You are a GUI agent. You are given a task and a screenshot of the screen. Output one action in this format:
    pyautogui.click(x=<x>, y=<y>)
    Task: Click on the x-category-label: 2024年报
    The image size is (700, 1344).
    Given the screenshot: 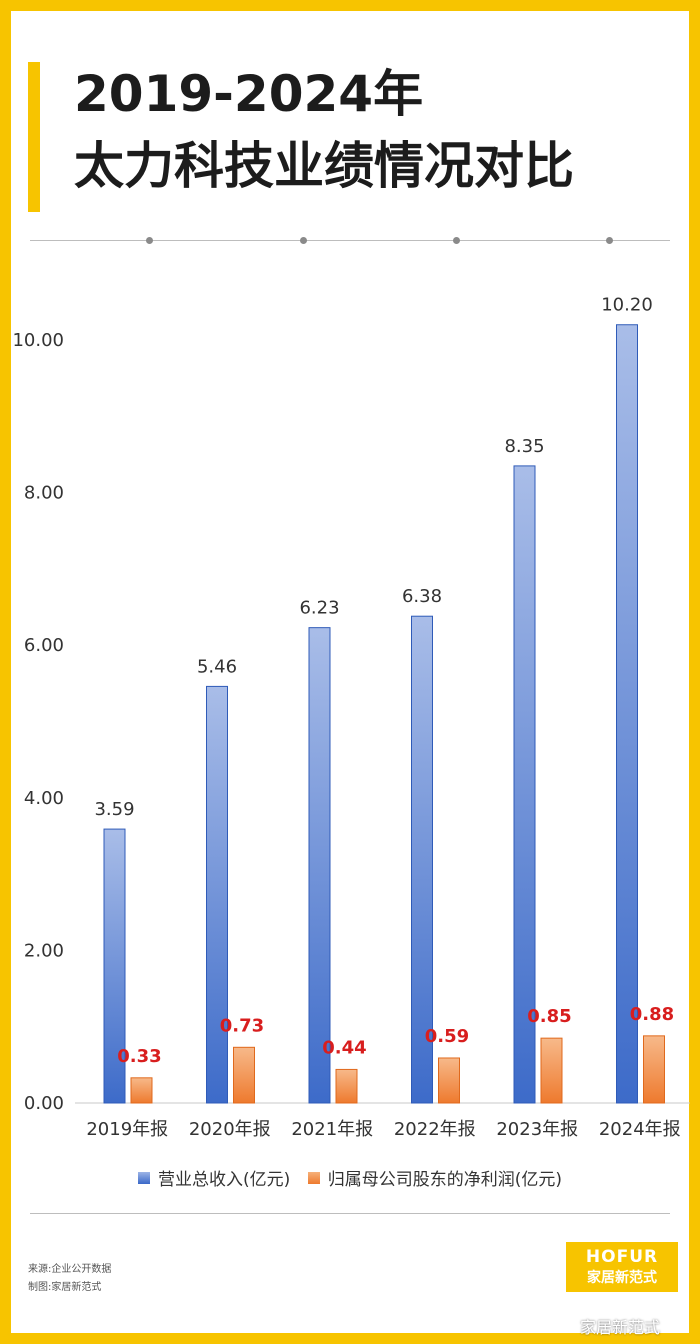 What is the action you would take?
    pyautogui.click(x=640, y=1129)
    